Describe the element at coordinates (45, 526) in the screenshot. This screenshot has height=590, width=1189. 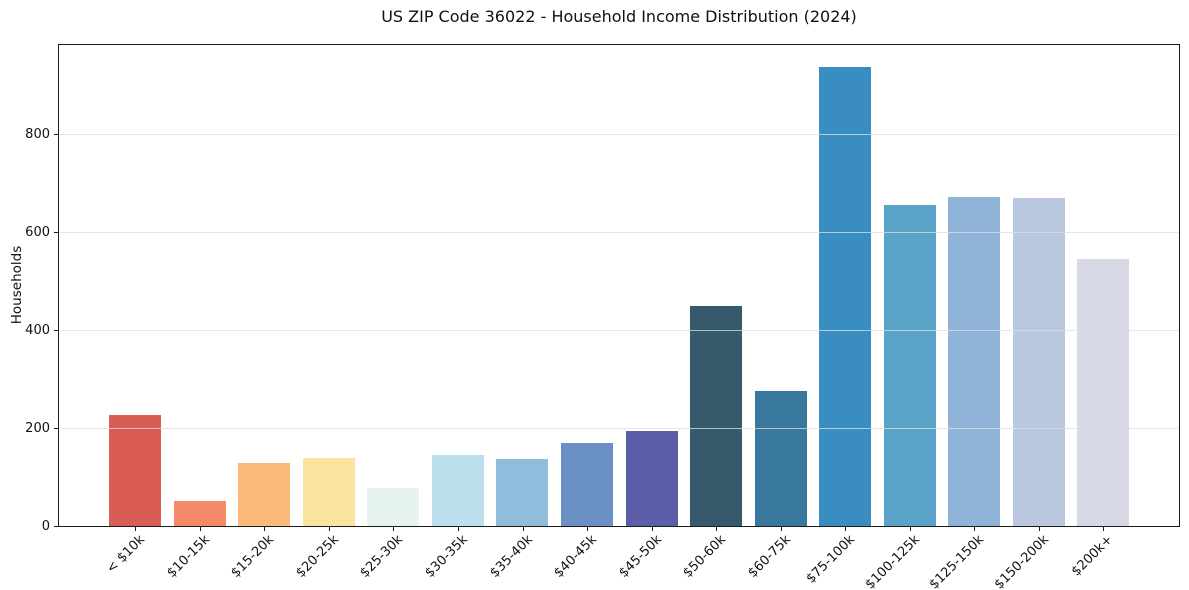
I see `y-tick-label-0: 0` at that location.